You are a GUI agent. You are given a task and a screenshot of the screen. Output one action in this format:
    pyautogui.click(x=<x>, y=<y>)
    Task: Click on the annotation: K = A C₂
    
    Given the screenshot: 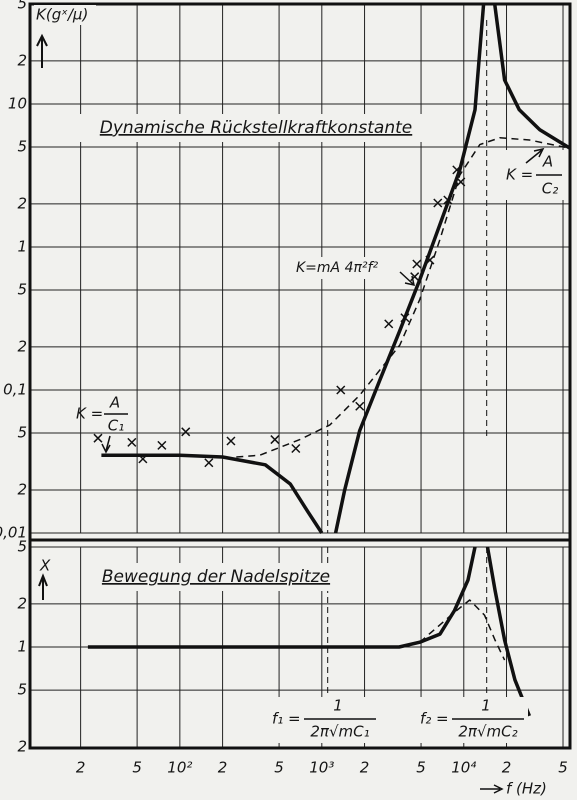 What is the action you would take?
    pyautogui.click(x=536, y=173)
    